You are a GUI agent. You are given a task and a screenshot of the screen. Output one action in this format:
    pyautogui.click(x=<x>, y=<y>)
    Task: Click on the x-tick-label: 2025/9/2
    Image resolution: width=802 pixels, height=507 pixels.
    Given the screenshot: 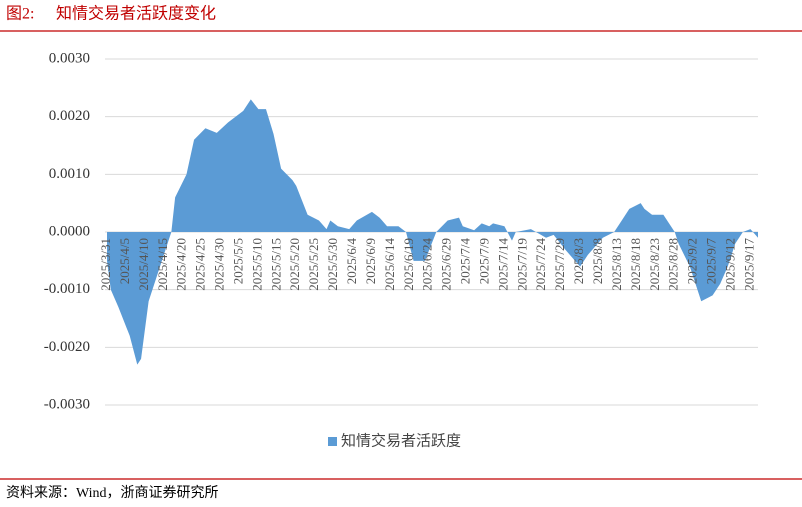 What is the action you would take?
    pyautogui.click(x=692, y=261)
    